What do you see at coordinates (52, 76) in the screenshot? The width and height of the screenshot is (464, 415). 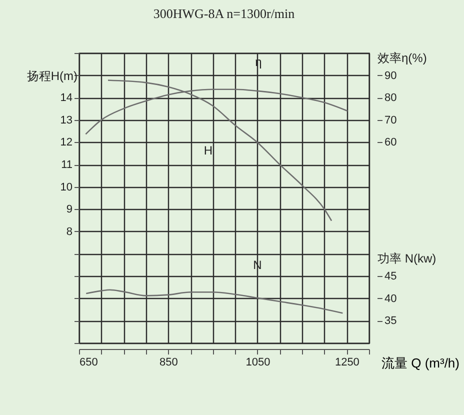 I see `y-axis-title: 扬程H(m)` at bounding box center [52, 76].